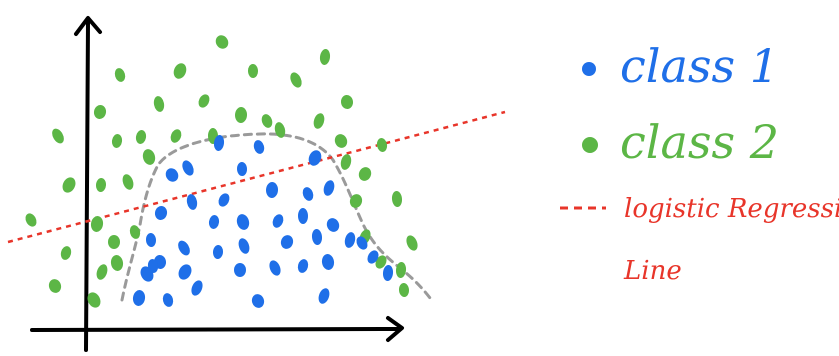  What do you see at coordinates (652, 271) in the screenshot?
I see `legend-regression-label-line2: Line` at bounding box center [652, 271].